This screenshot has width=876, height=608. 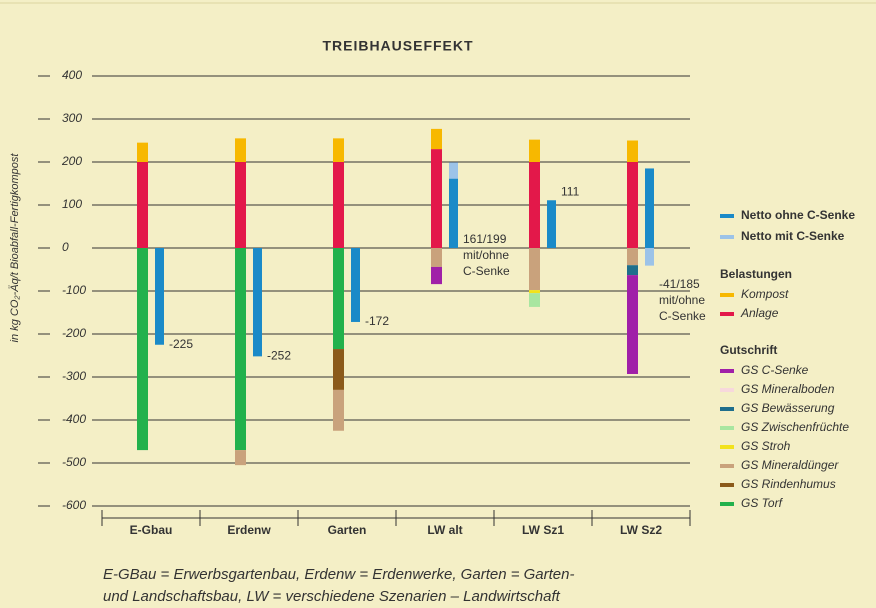 What do you see at coordinates (71, 161) in the screenshot?
I see `y-tick-label: 200` at bounding box center [71, 161].